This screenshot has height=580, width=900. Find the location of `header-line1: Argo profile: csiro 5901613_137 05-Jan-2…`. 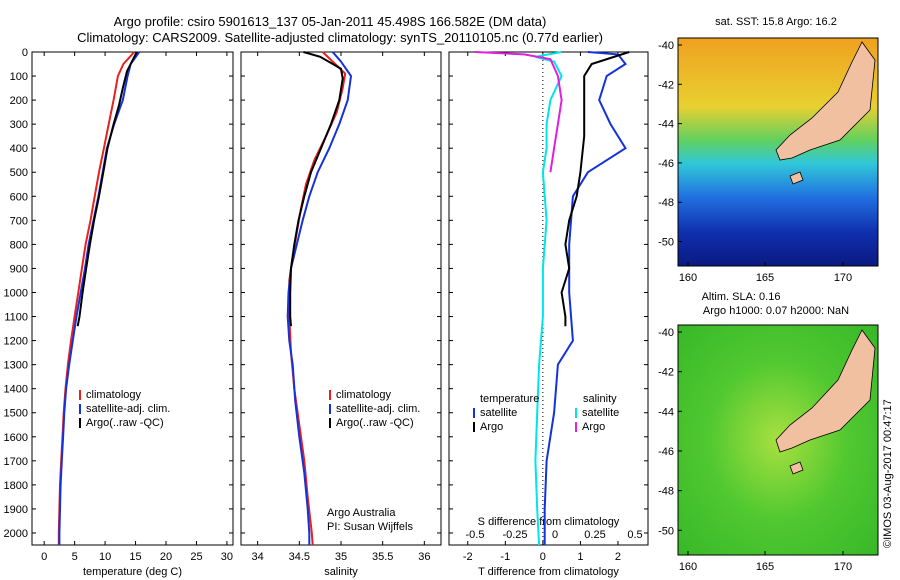

header-line1: Argo profile: csiro 5901613_137 05-Jan-2… is located at coordinates (330, 21).